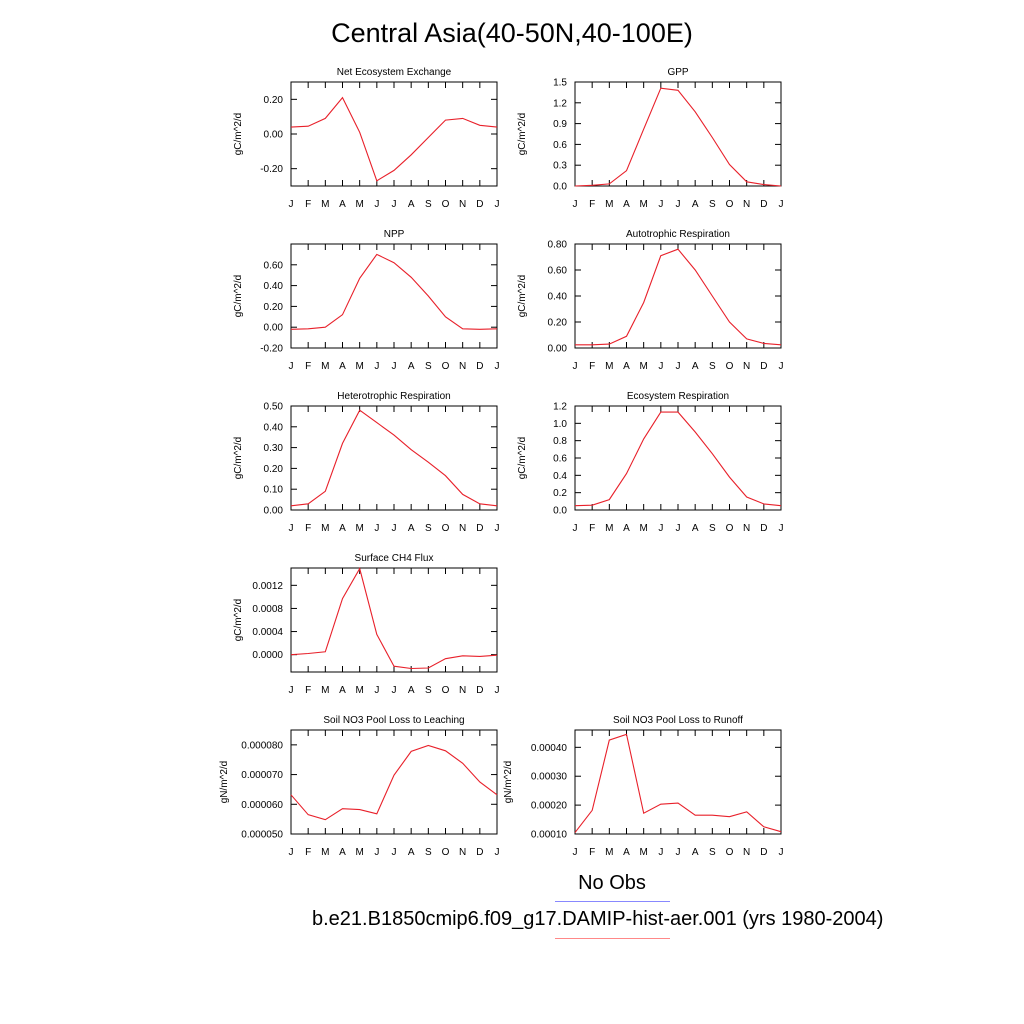 This screenshot has width=1024, height=1024. I want to click on y-tick-label: 0.2, so click(560, 493).